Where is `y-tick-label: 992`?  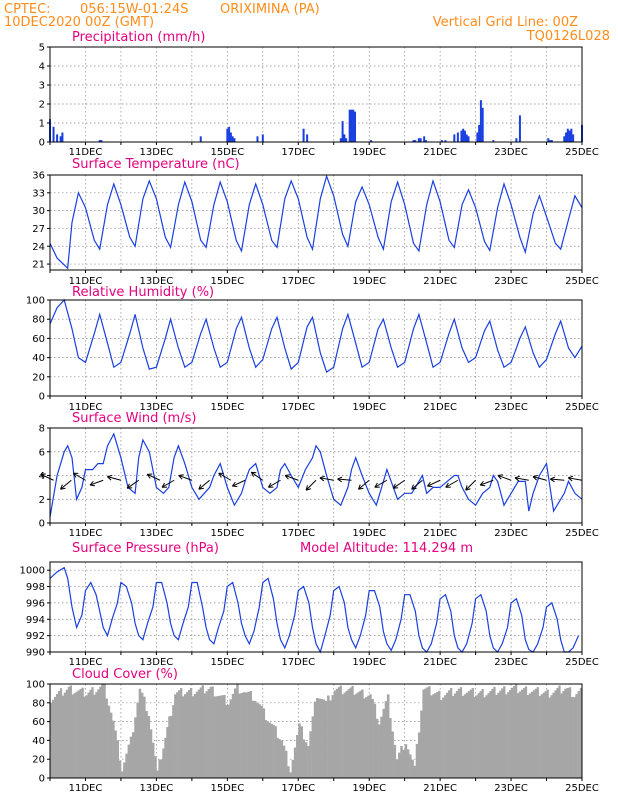 y-tick-label: 992 is located at coordinates (35, 636).